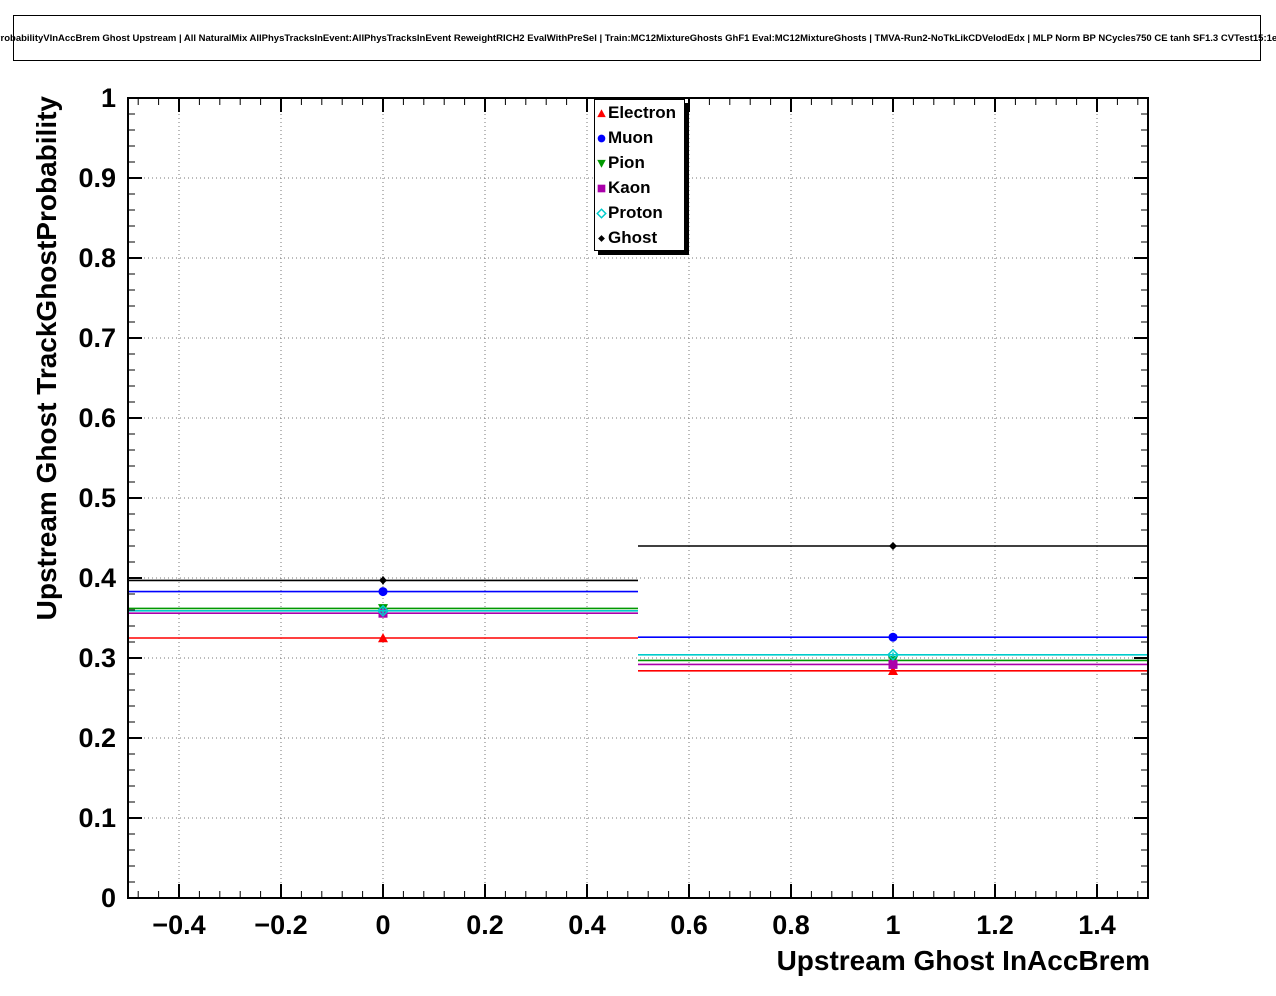 The width and height of the screenshot is (1276, 996). Describe the element at coordinates (46, 358) in the screenshot. I see `y-axis-title: Upstream Ghost TrackGhostProbability` at that location.